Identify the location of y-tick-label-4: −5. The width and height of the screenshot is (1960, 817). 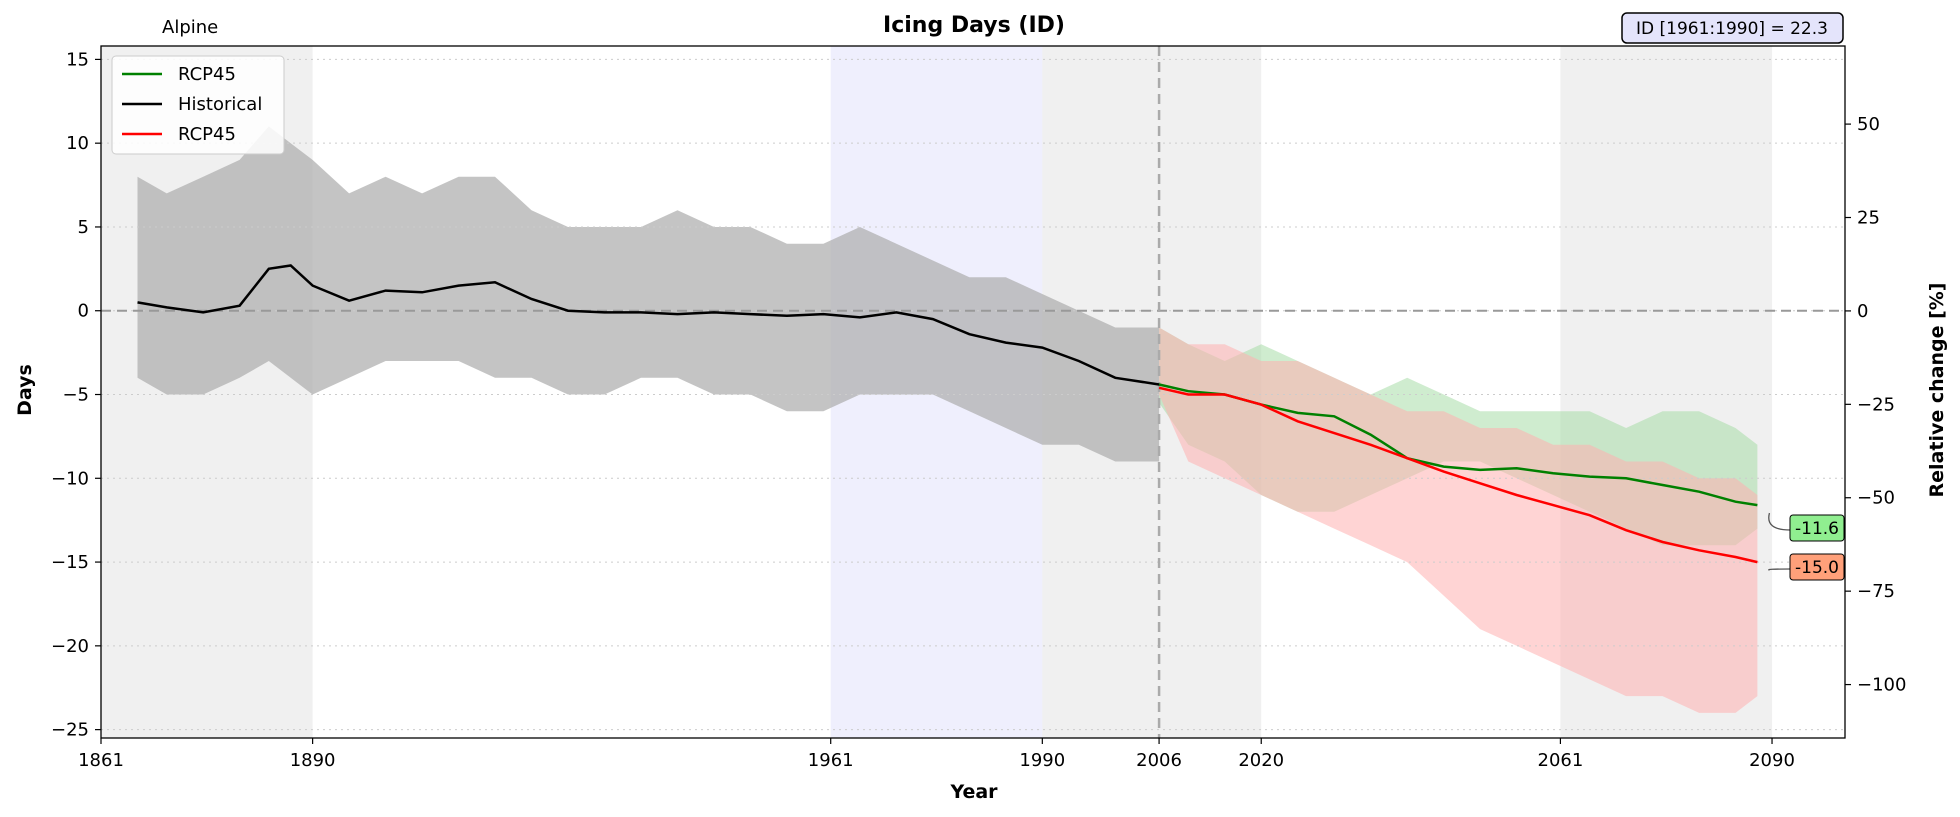
(75, 395).